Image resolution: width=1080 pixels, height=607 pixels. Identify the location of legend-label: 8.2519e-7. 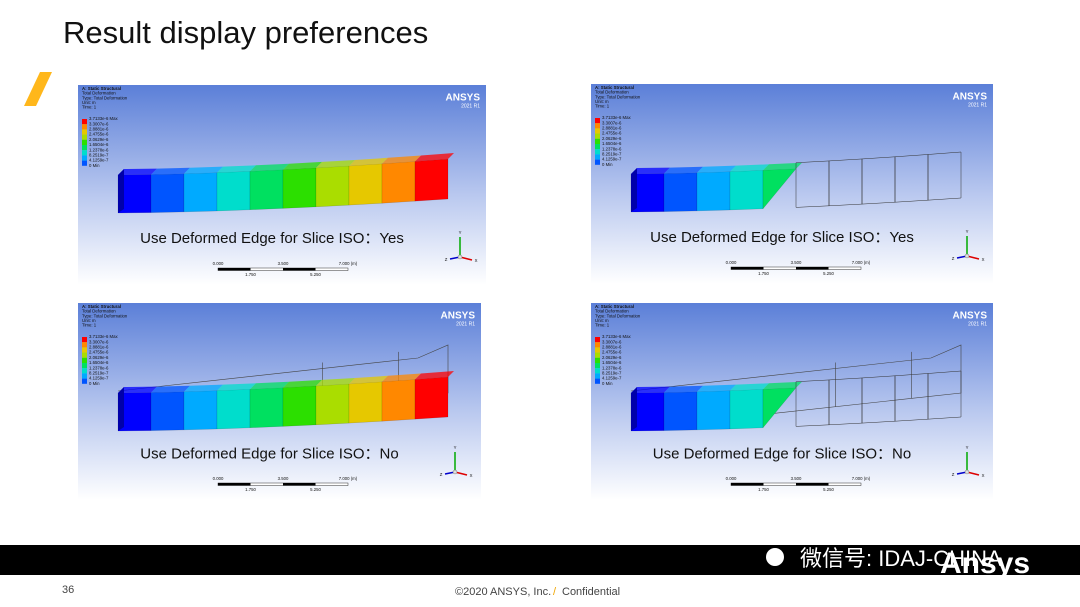
(99, 373).